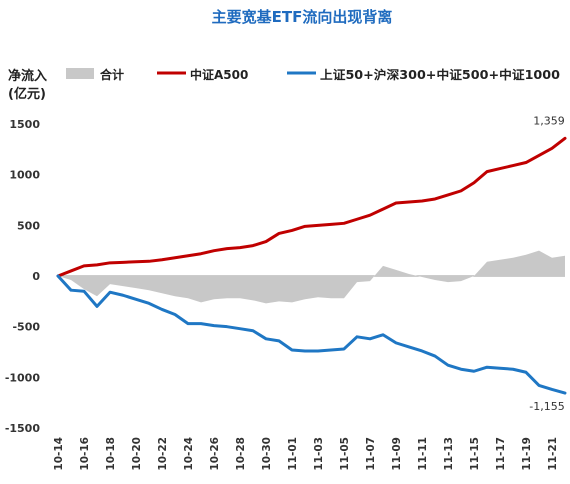  I want to click on x-tick-label: 10-20, so click(137, 454).